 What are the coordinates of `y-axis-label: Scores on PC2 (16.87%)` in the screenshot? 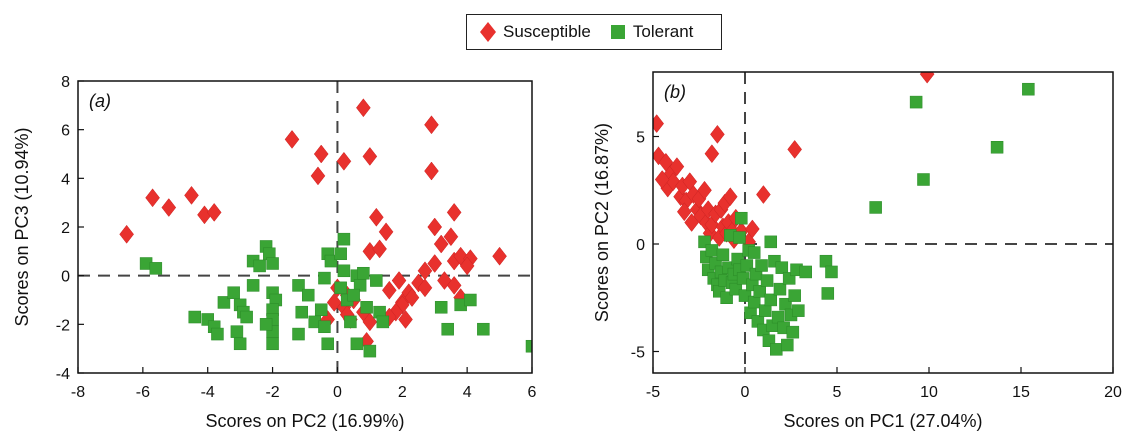 It's located at (602, 222).